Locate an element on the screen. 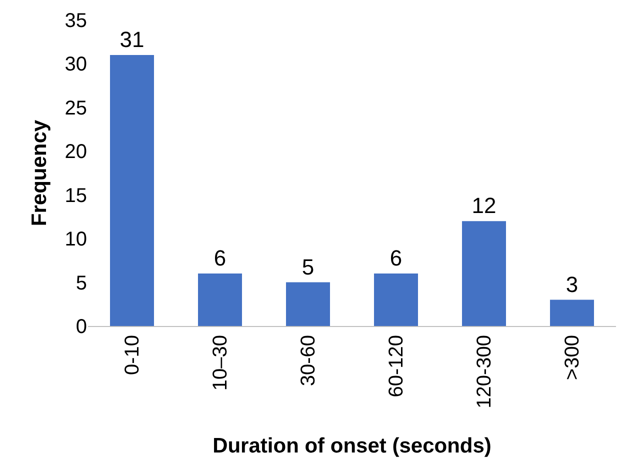 The image size is (631, 476). y-tick-label: 35 is located at coordinates (75, 21).